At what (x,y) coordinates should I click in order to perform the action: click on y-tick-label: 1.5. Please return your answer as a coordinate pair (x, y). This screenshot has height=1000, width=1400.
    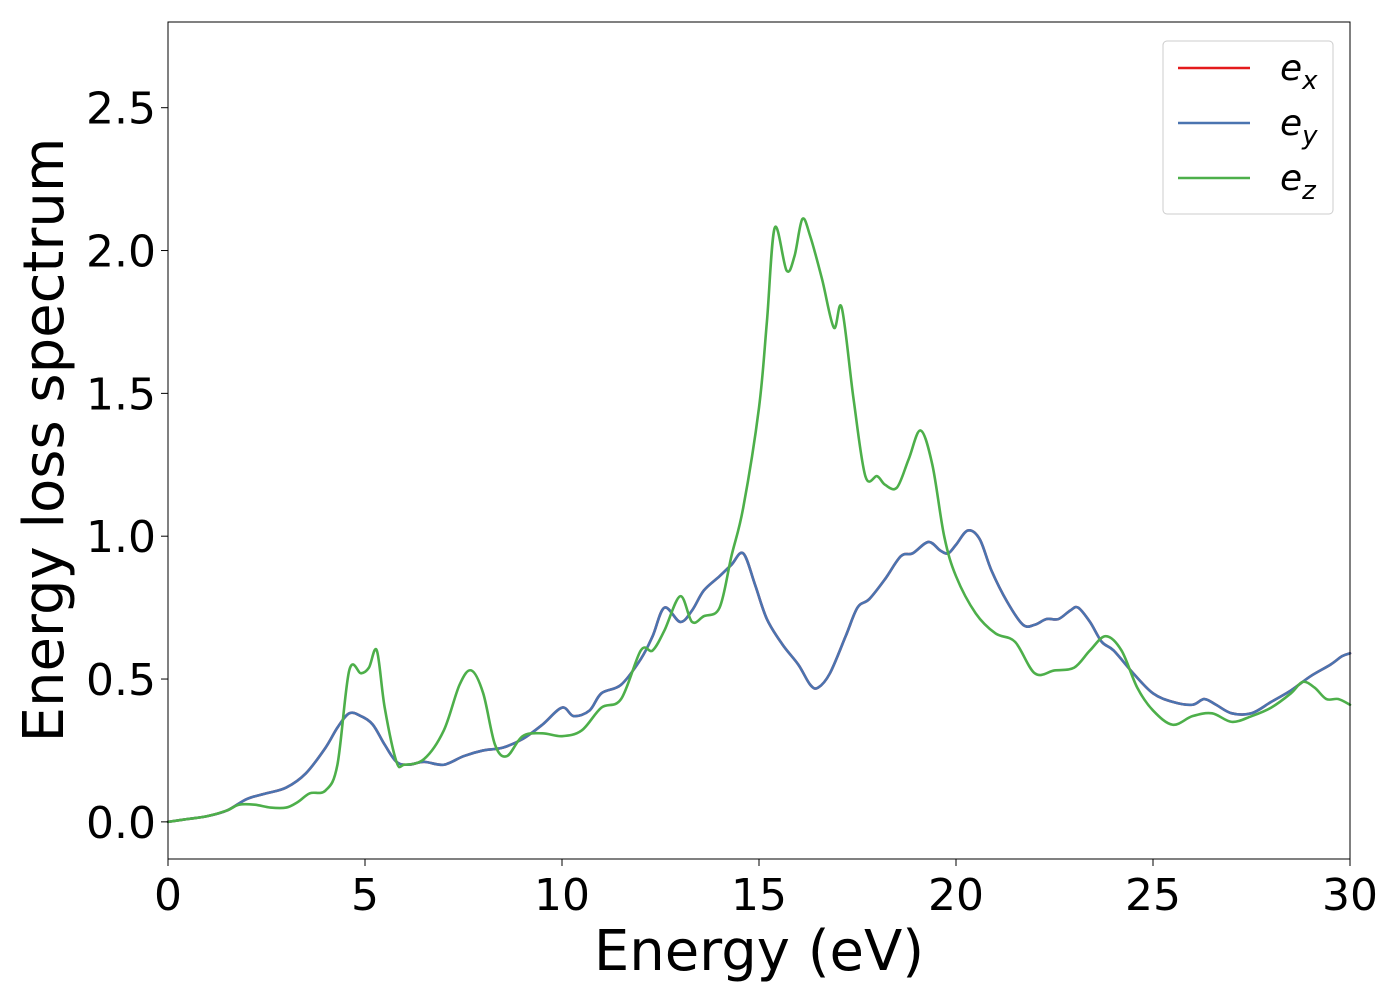
    Looking at the image, I should click on (121, 394).